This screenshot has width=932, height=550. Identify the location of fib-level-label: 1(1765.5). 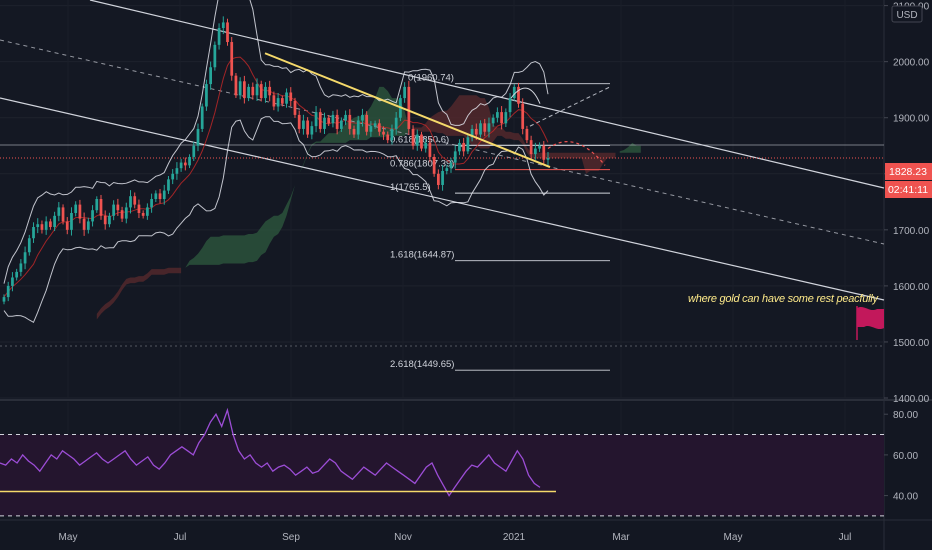
(410, 187).